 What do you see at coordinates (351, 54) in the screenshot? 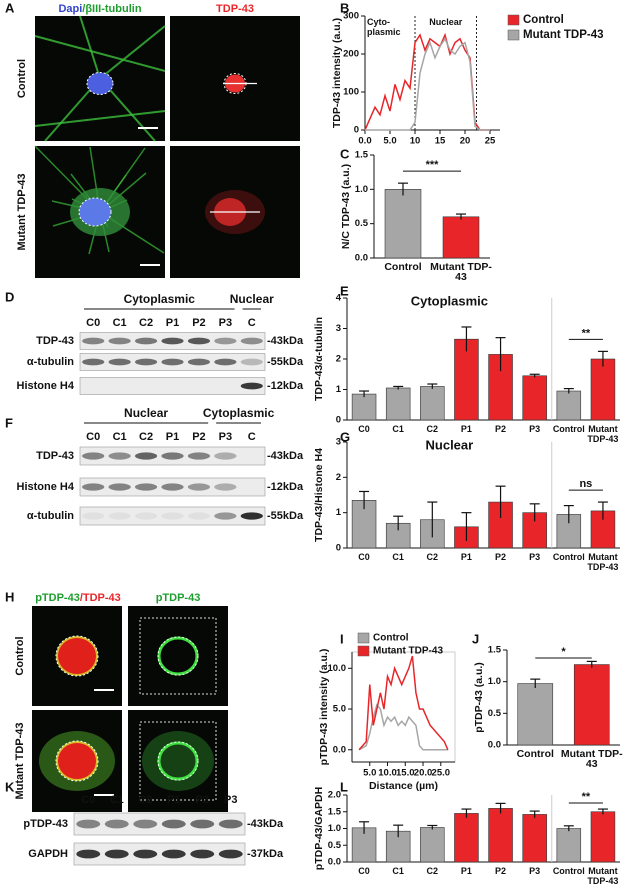
I see `y-tick-label: 200` at bounding box center [351, 54].